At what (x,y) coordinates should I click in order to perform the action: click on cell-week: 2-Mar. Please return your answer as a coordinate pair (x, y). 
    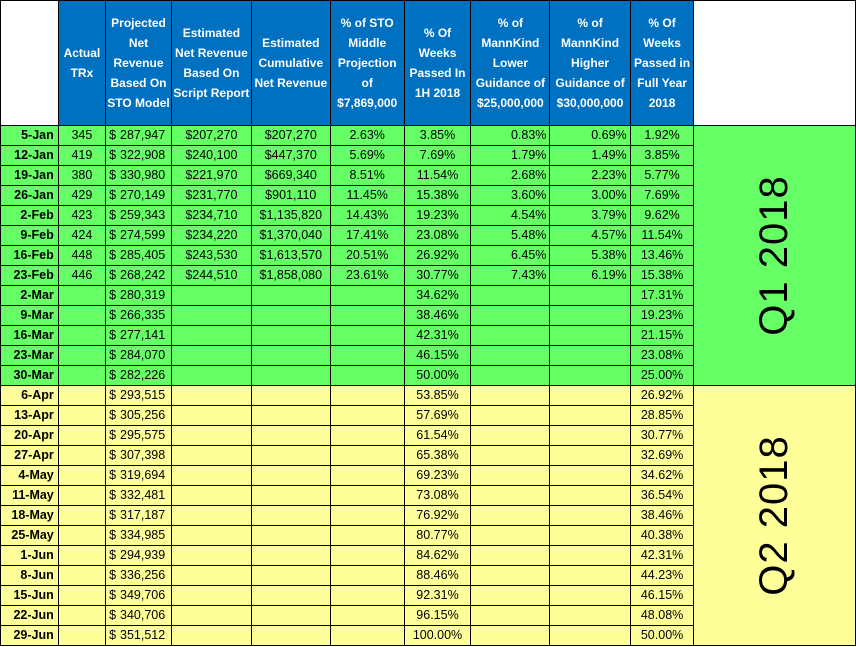
    Looking at the image, I should click on (29, 295).